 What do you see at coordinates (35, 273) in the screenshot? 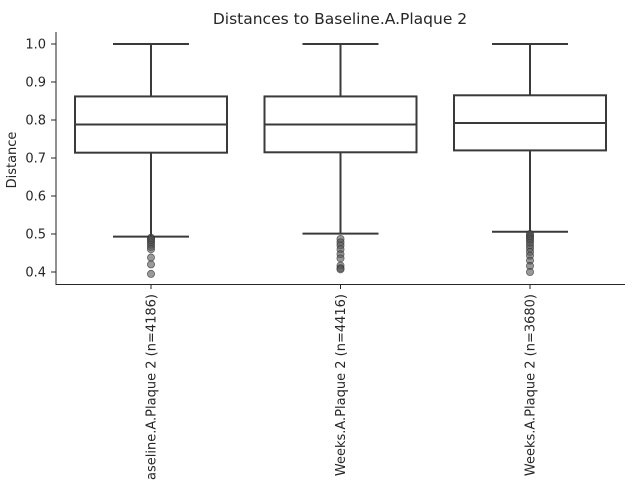
I see `y-tick-label: 0.4` at bounding box center [35, 273].